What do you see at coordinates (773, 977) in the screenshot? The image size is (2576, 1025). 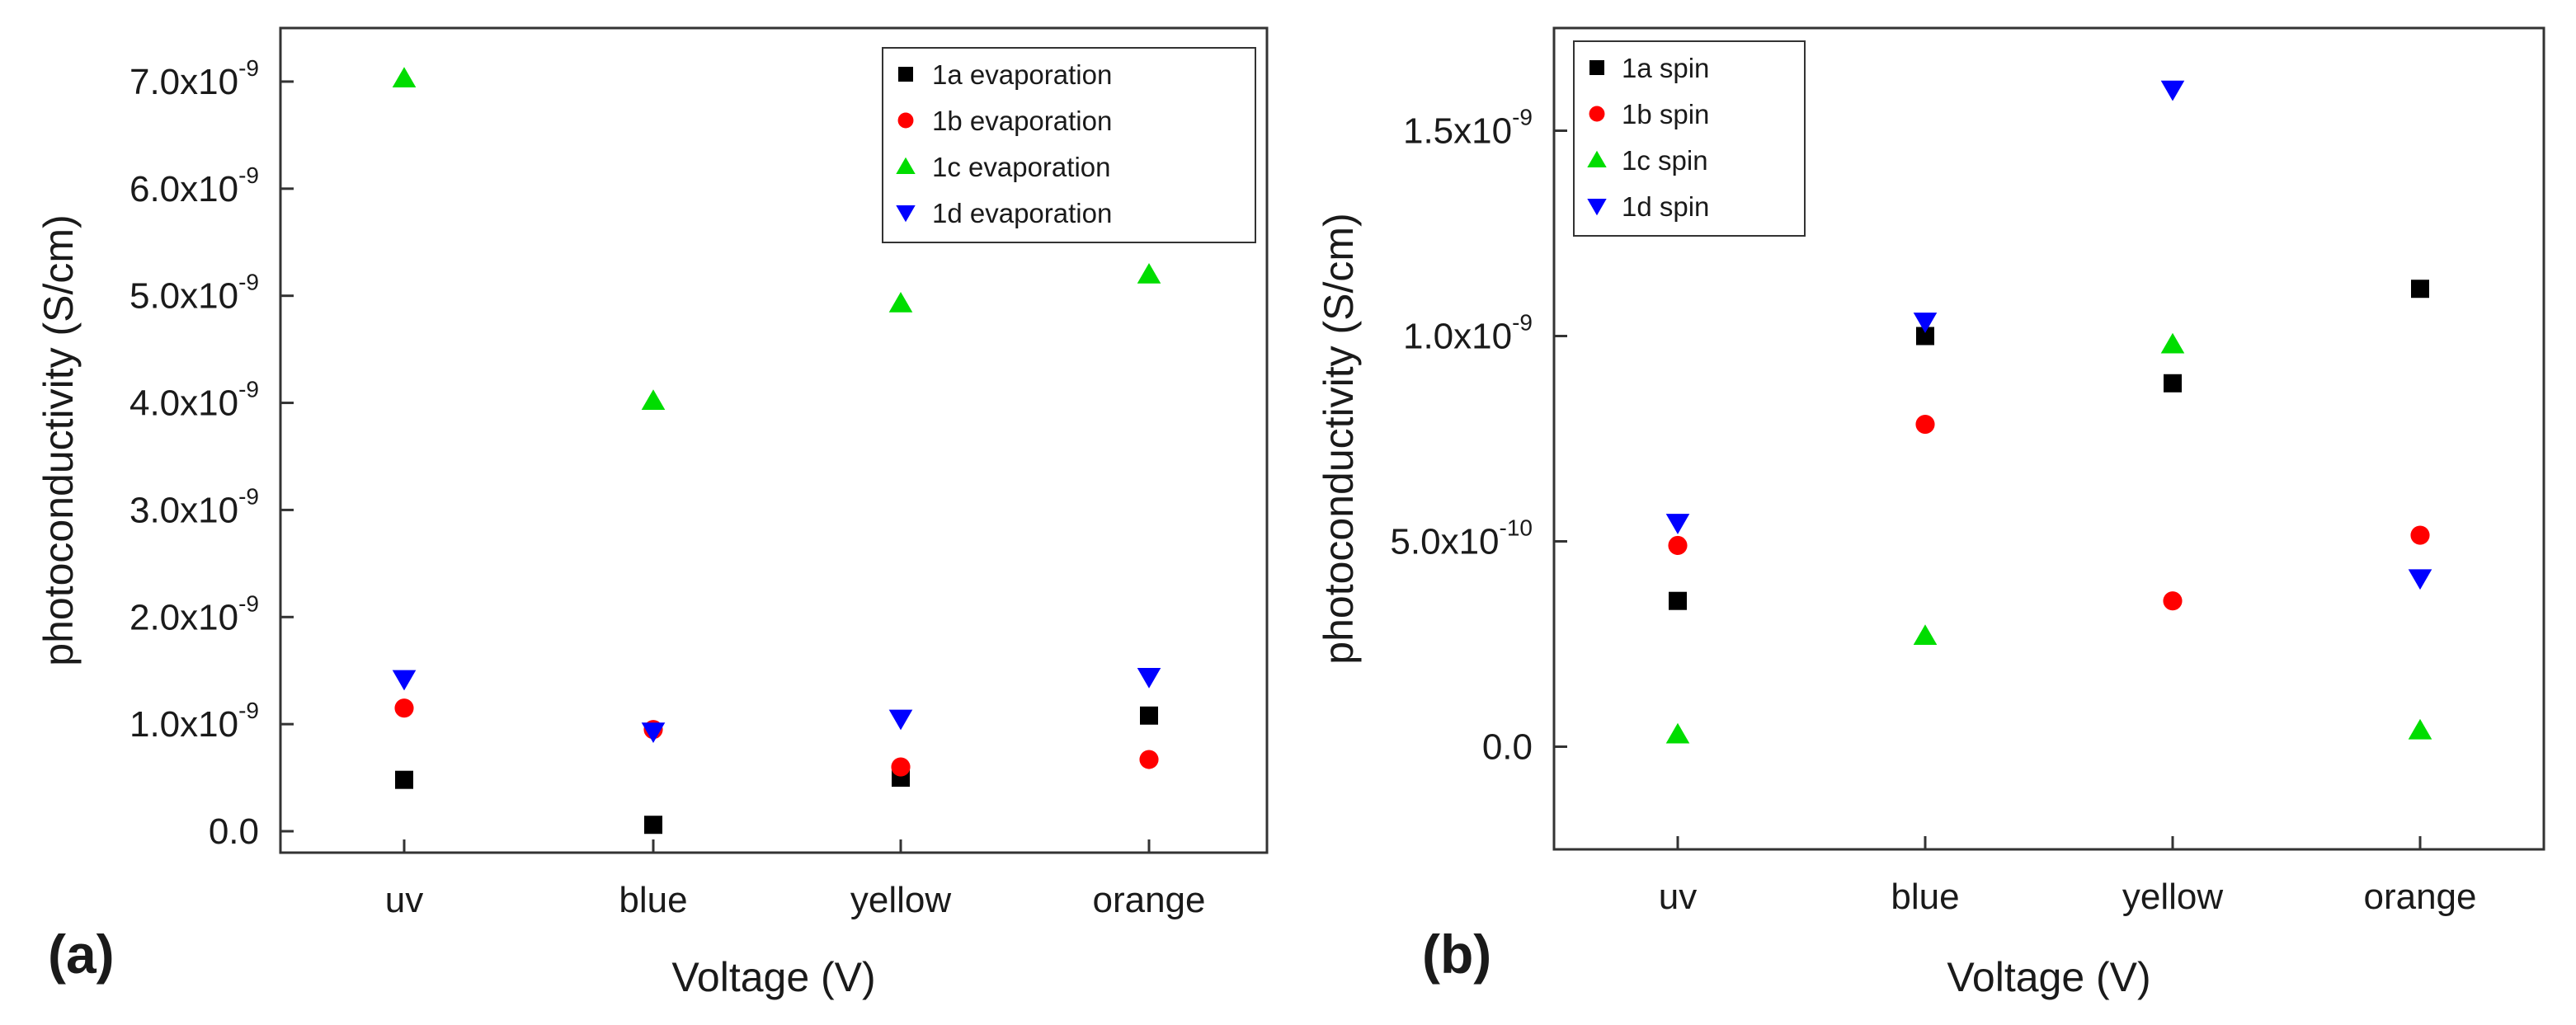 I see `x-axis-title-a: Voltage (V)` at bounding box center [773, 977].